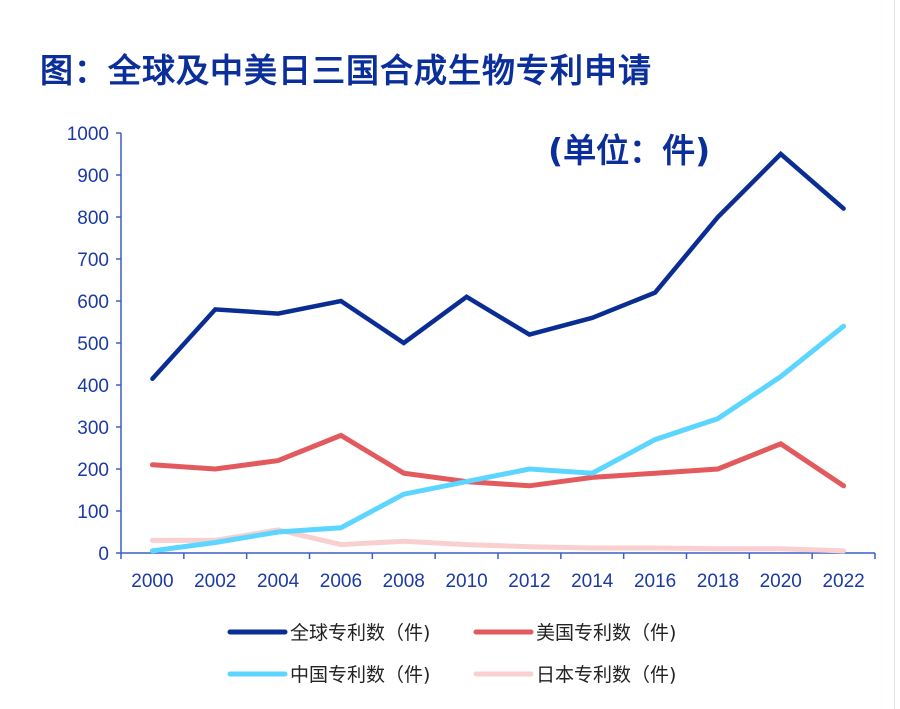  Describe the element at coordinates (93, 512) in the screenshot. I see `y-tick-label: 100` at that location.